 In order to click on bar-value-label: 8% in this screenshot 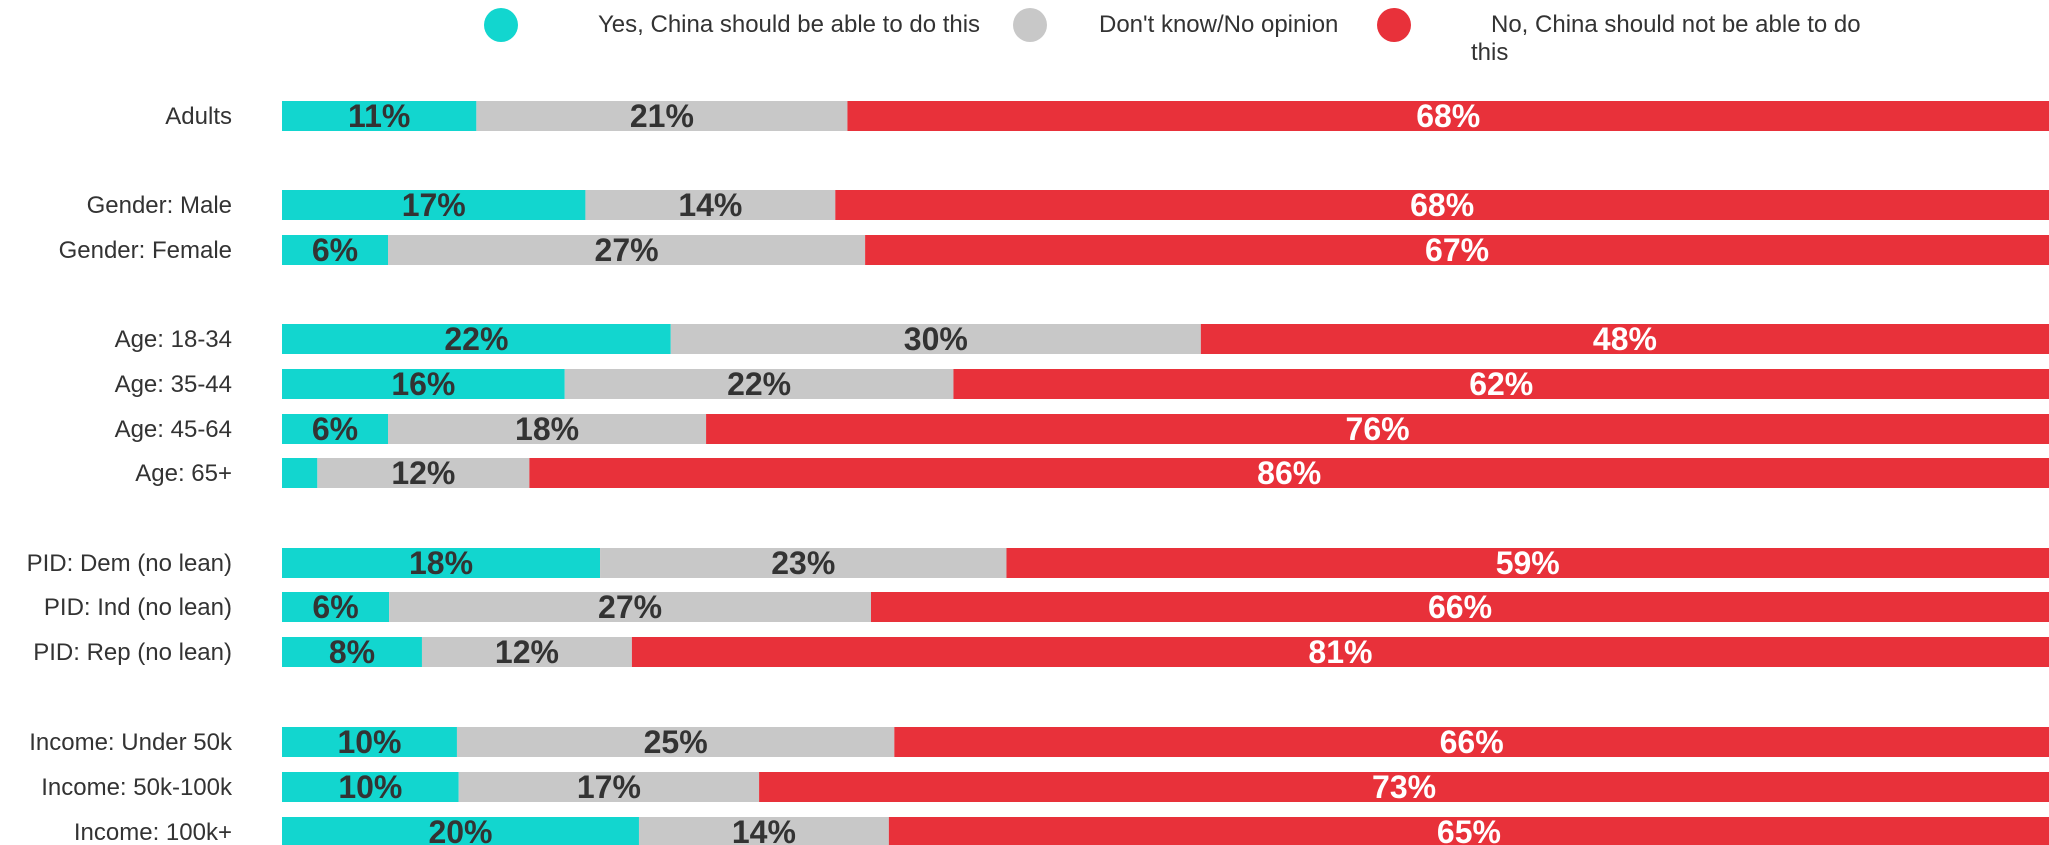, I will do `click(352, 652)`.